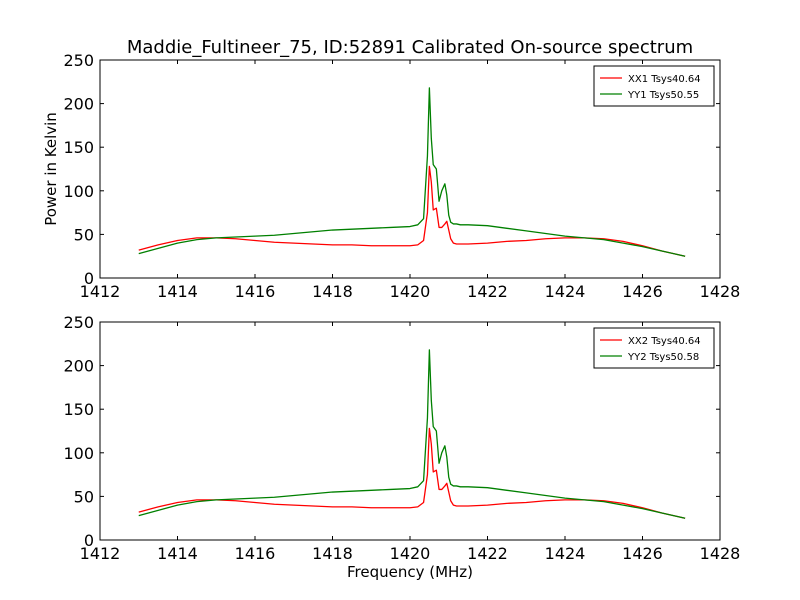 Image resolution: width=800 pixels, height=600 pixels. I want to click on legend-1: XX1 Tsys40.64 YY1 Tsys50.55, so click(654, 86).